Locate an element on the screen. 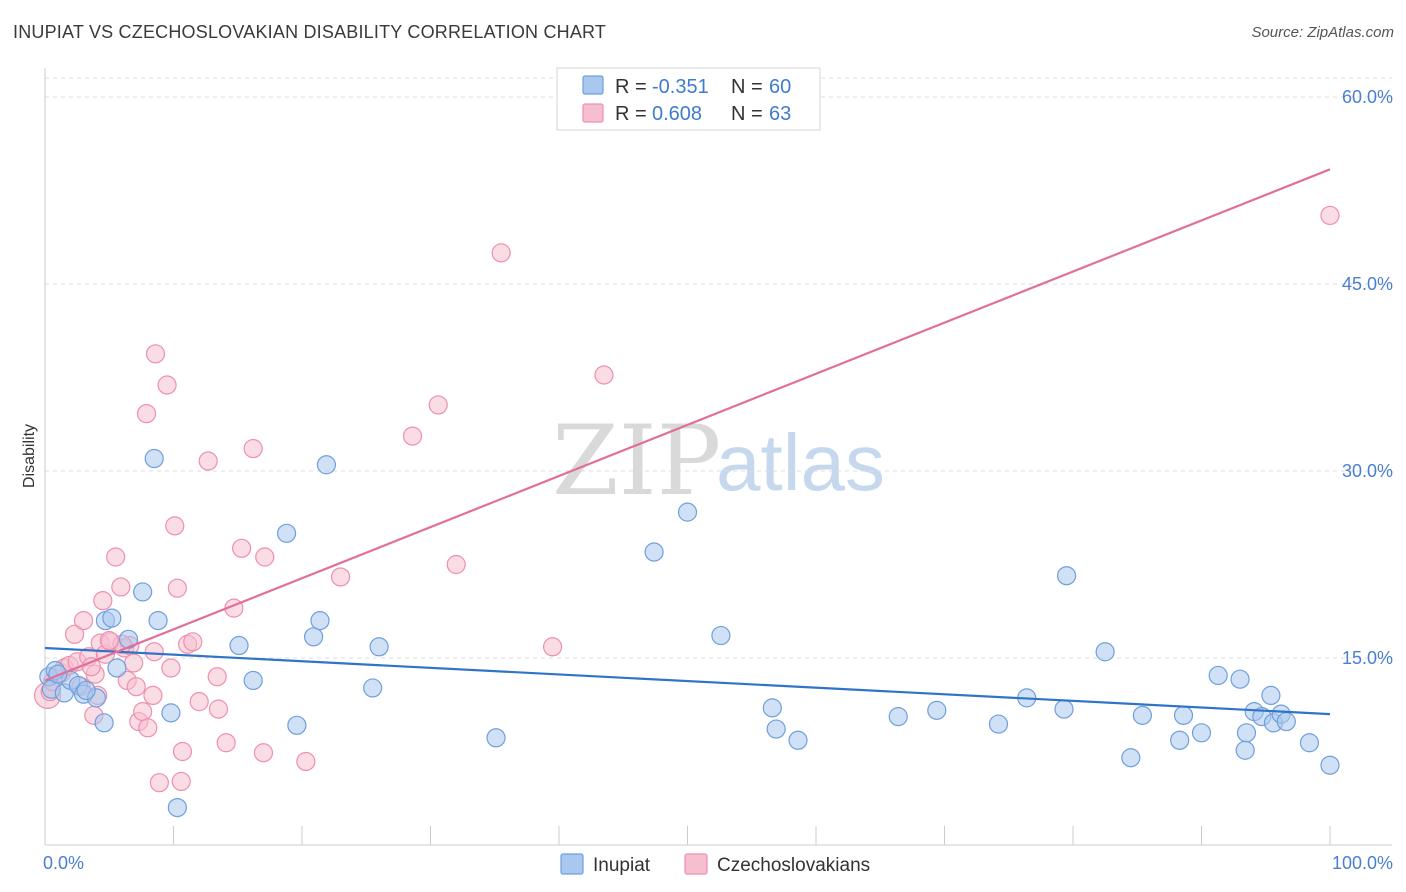 Image resolution: width=1406 pixels, height=892 pixels. legend-n-label-1: N = is located at coordinates (747, 87).